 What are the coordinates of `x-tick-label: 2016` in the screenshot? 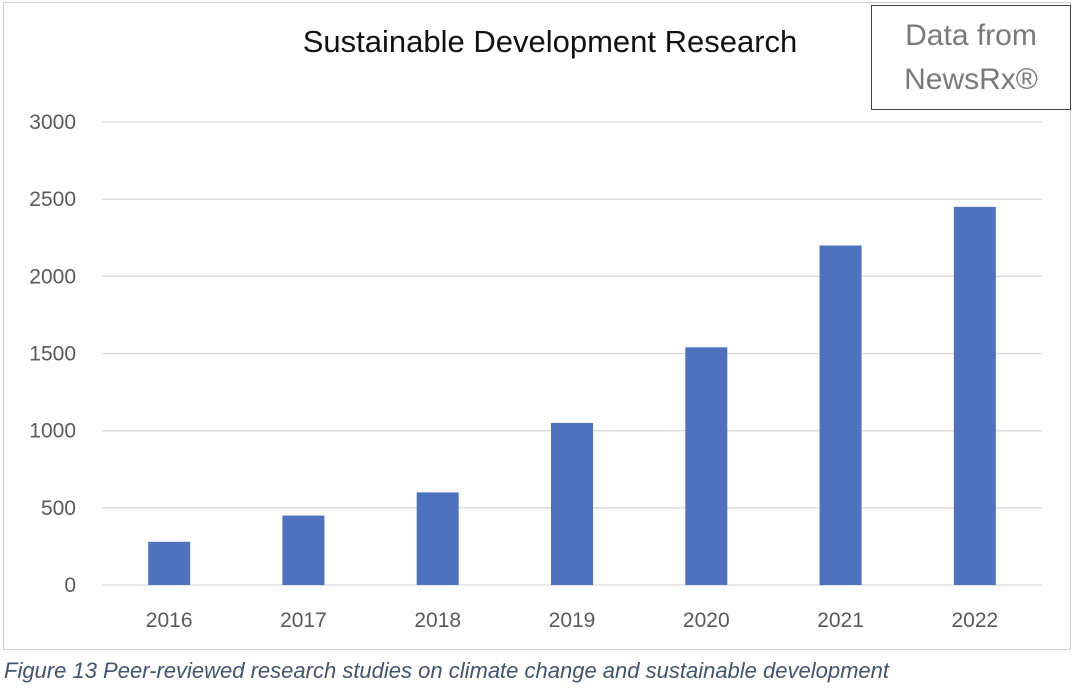 It's located at (169, 620).